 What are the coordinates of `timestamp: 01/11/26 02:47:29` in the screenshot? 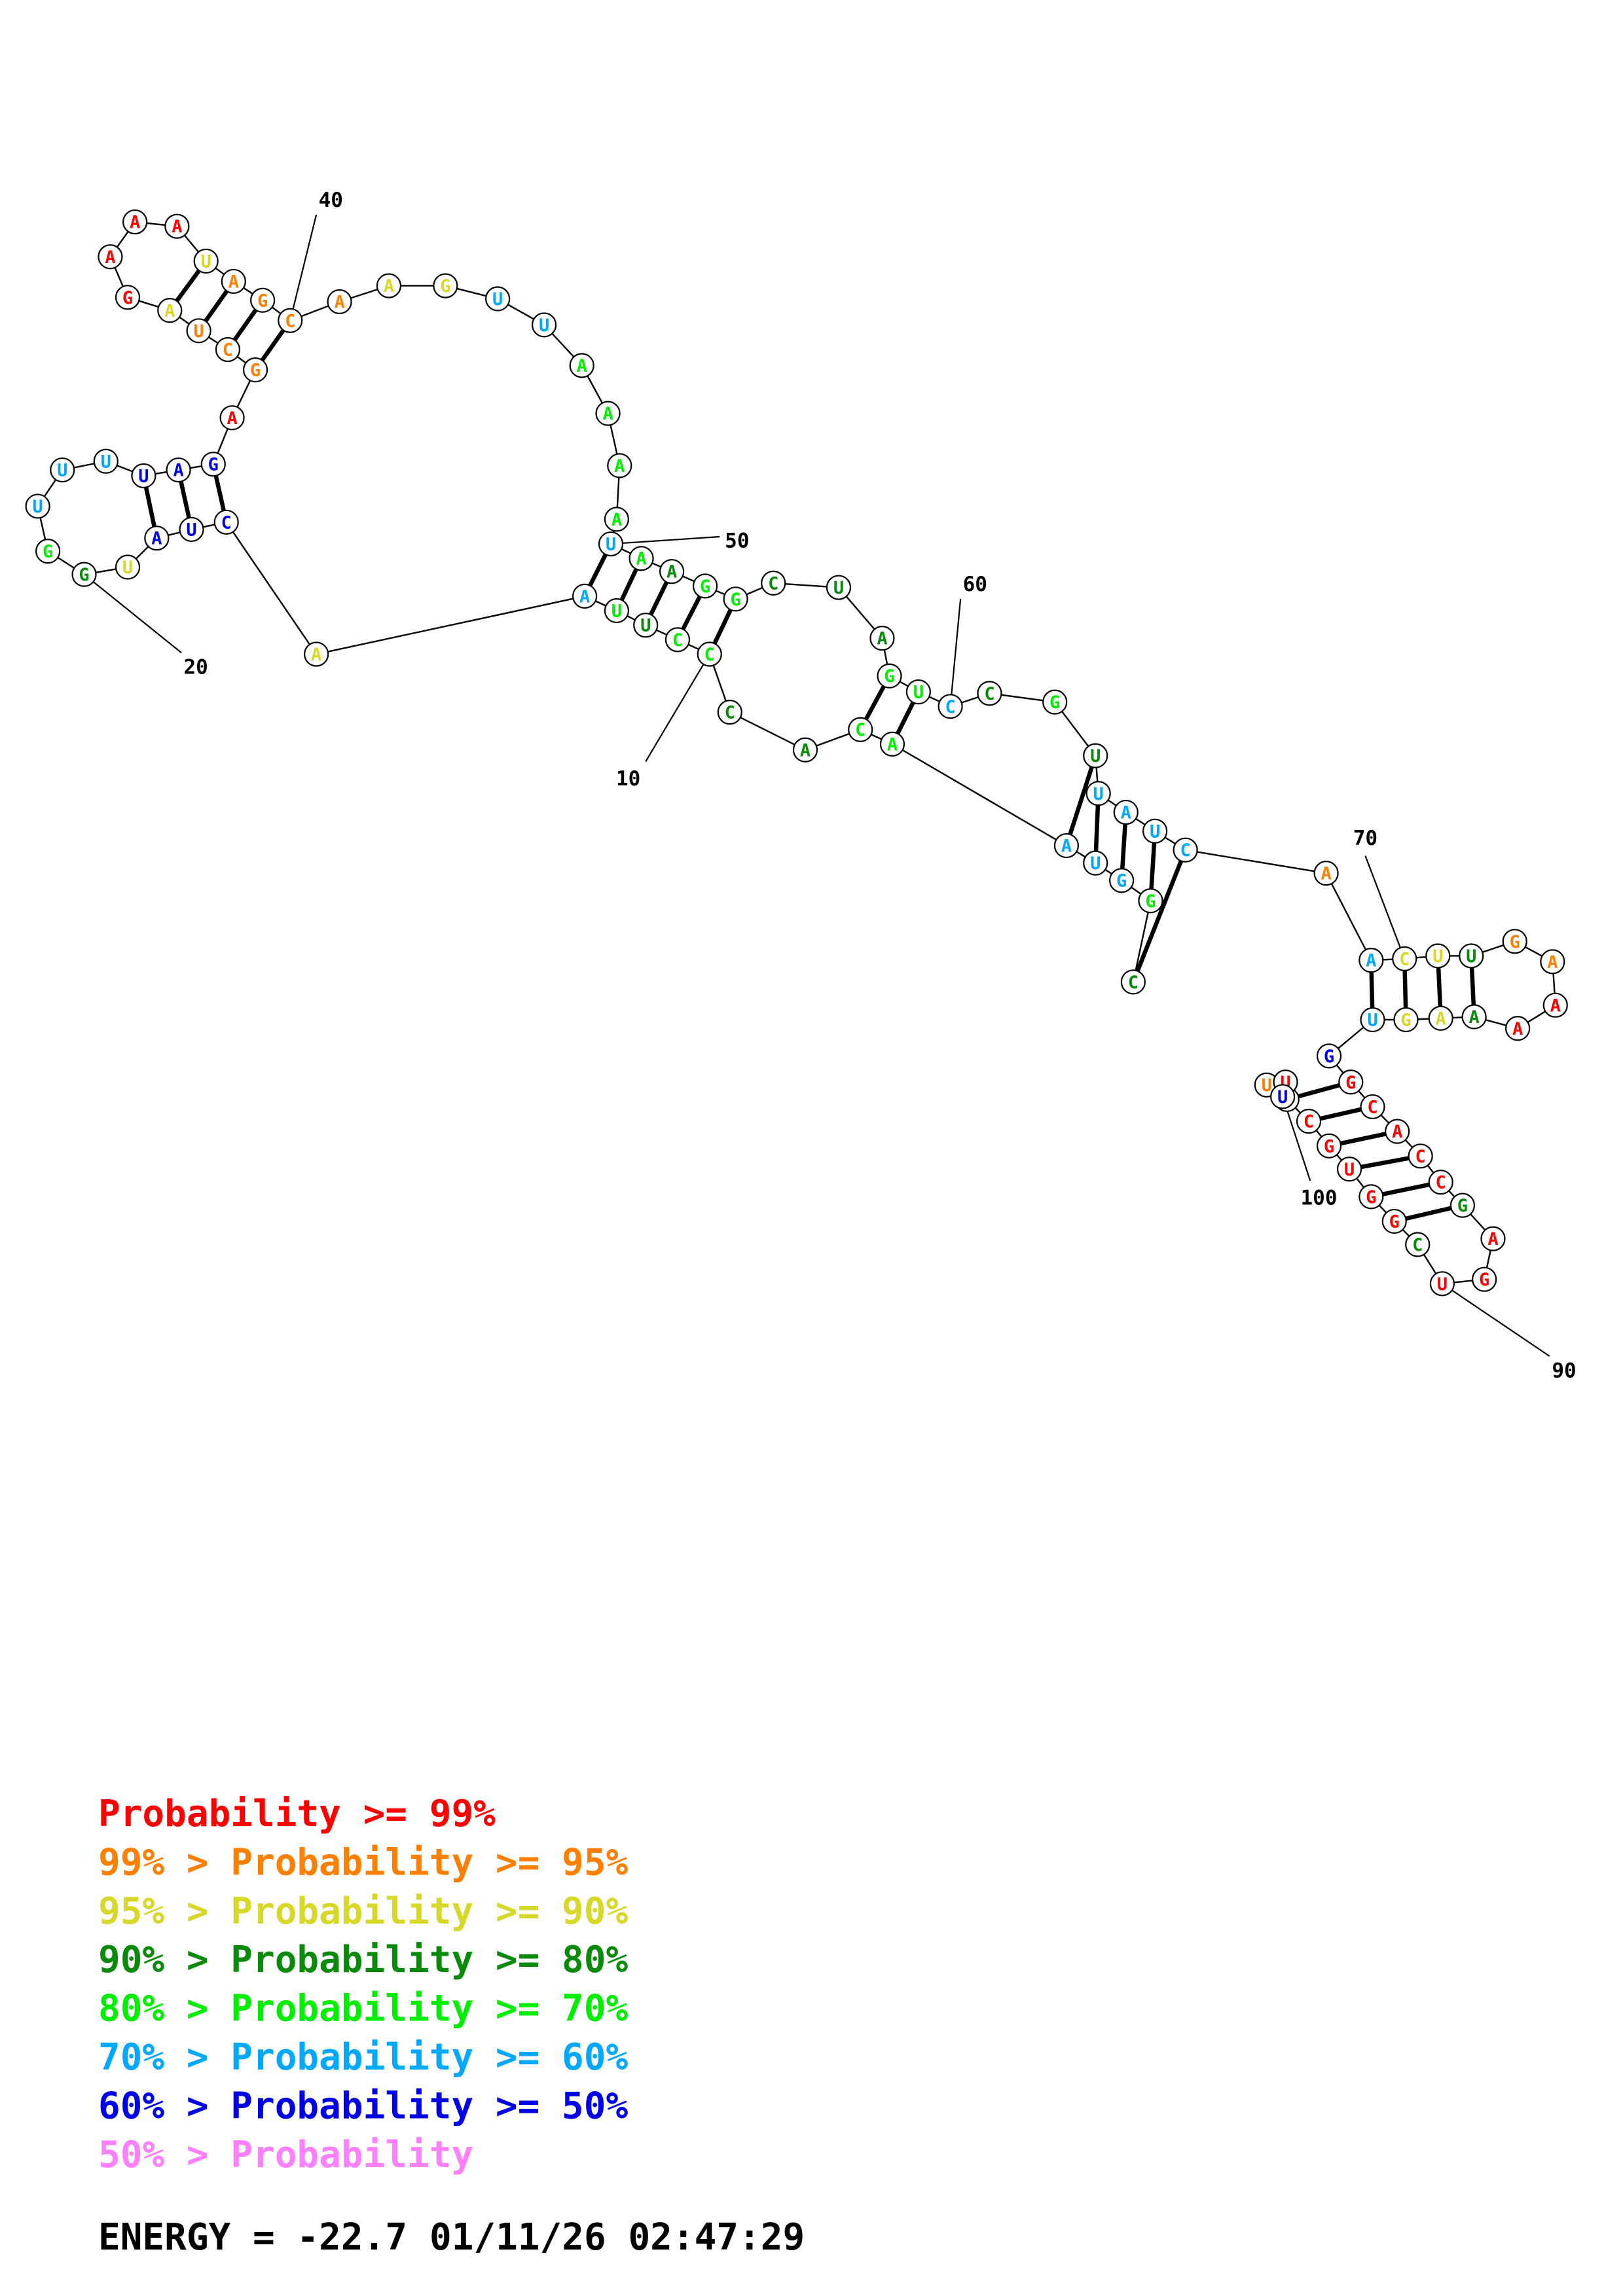 It's located at (617, 2237).